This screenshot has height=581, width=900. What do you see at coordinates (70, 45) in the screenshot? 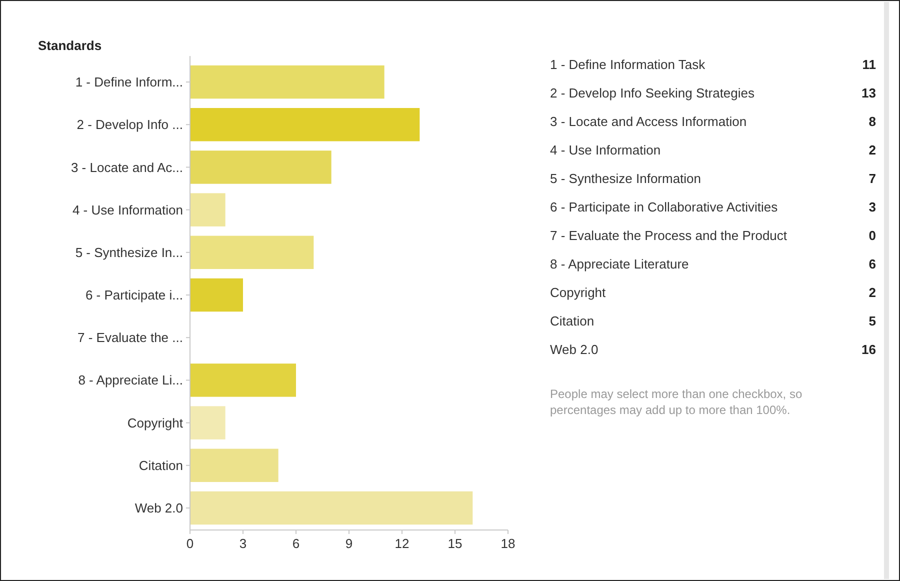
I see `text: Standards` at bounding box center [70, 45].